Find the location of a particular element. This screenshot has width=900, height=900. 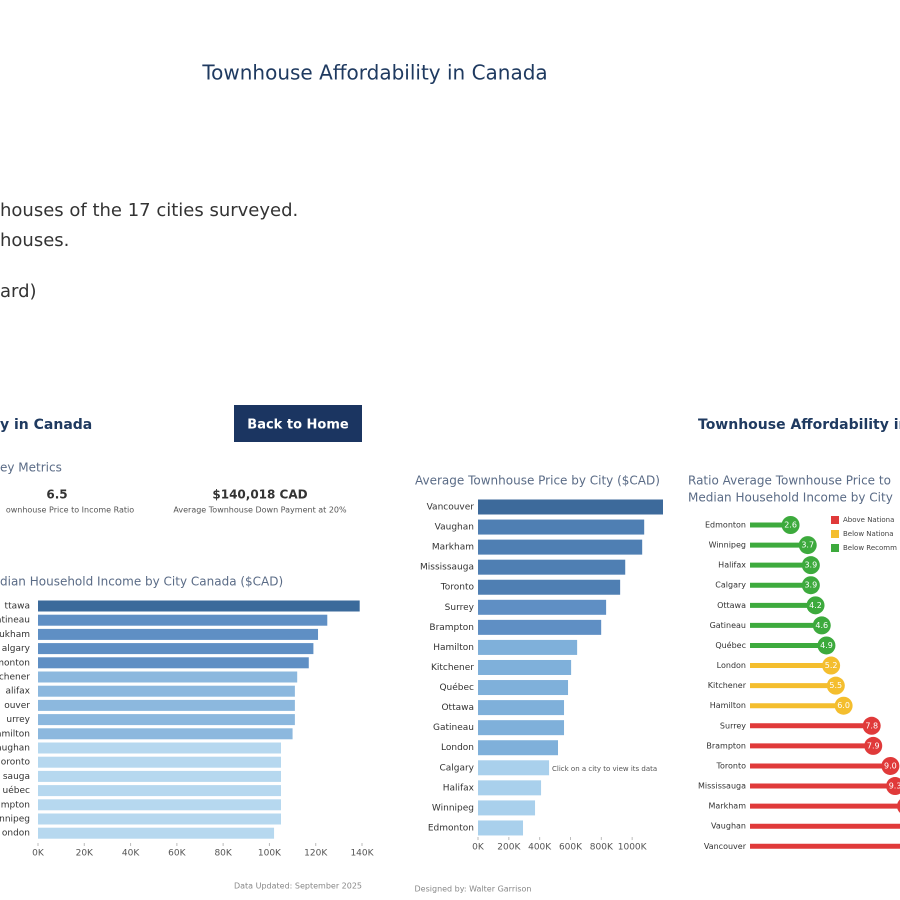

x-tick-label: 400K is located at coordinates (540, 848).